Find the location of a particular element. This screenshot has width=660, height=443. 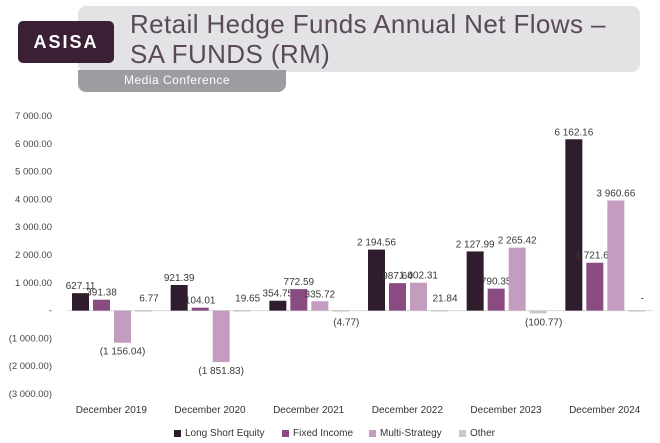

data-label-other: 21.84 is located at coordinates (444, 299).